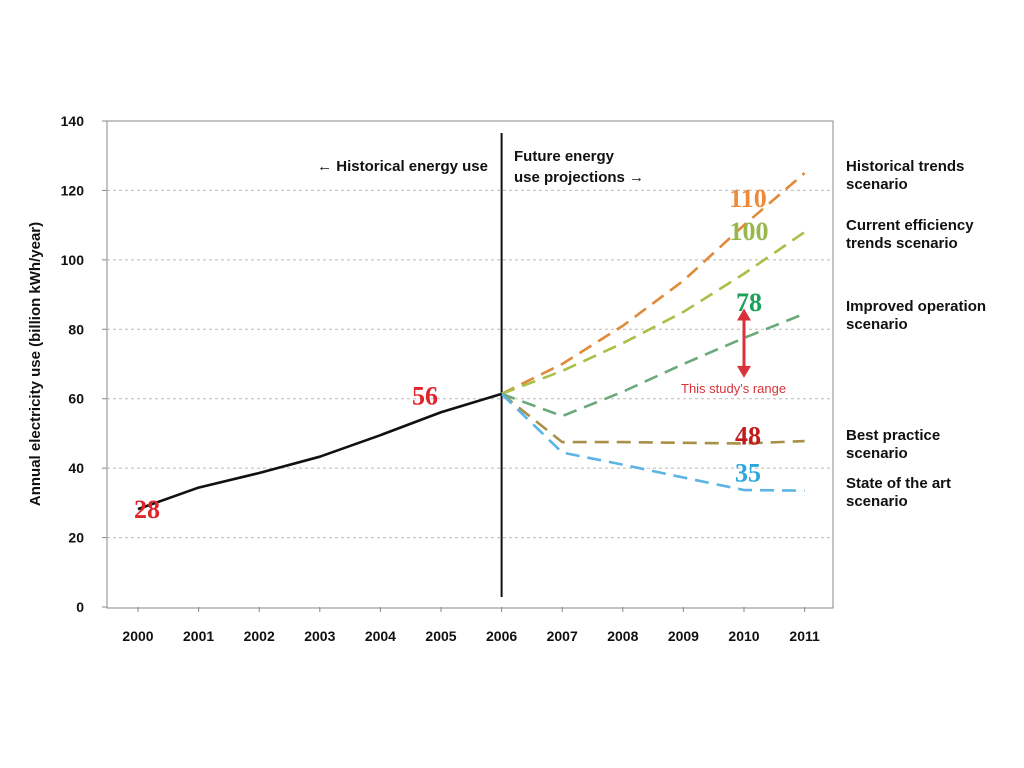  Describe the element at coordinates (259, 636) in the screenshot. I see `x-tick-label: 2002` at that location.